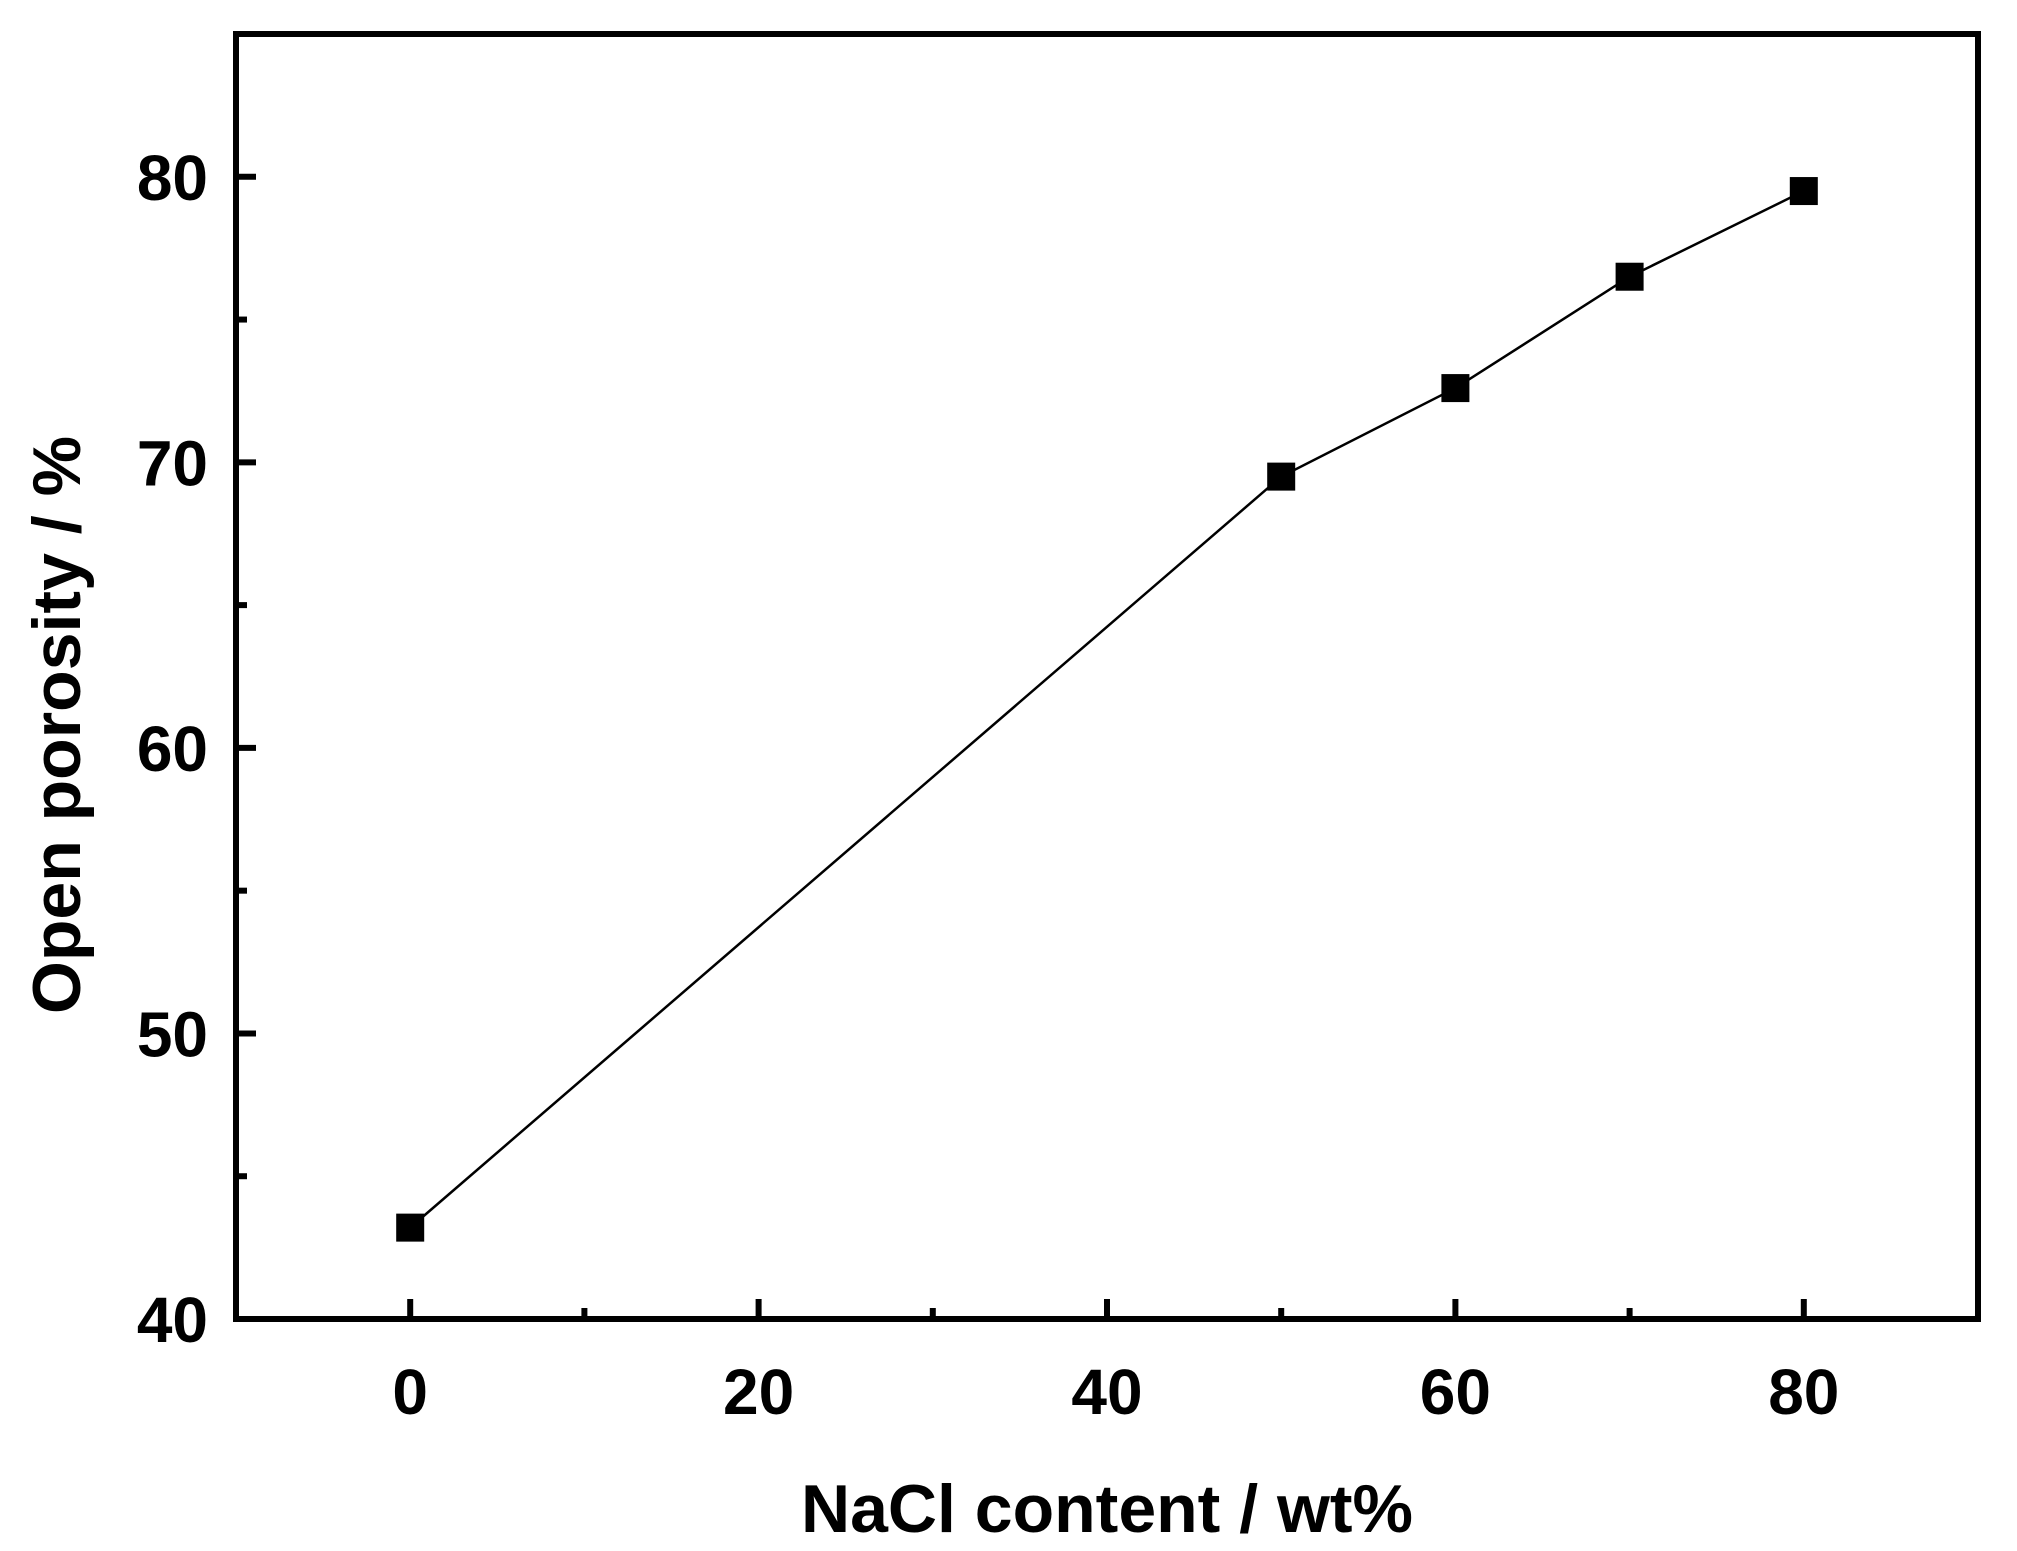 This screenshot has width=2017, height=1551. Describe the element at coordinates (1455, 1392) in the screenshot. I see `x-tick-label: 60` at that location.